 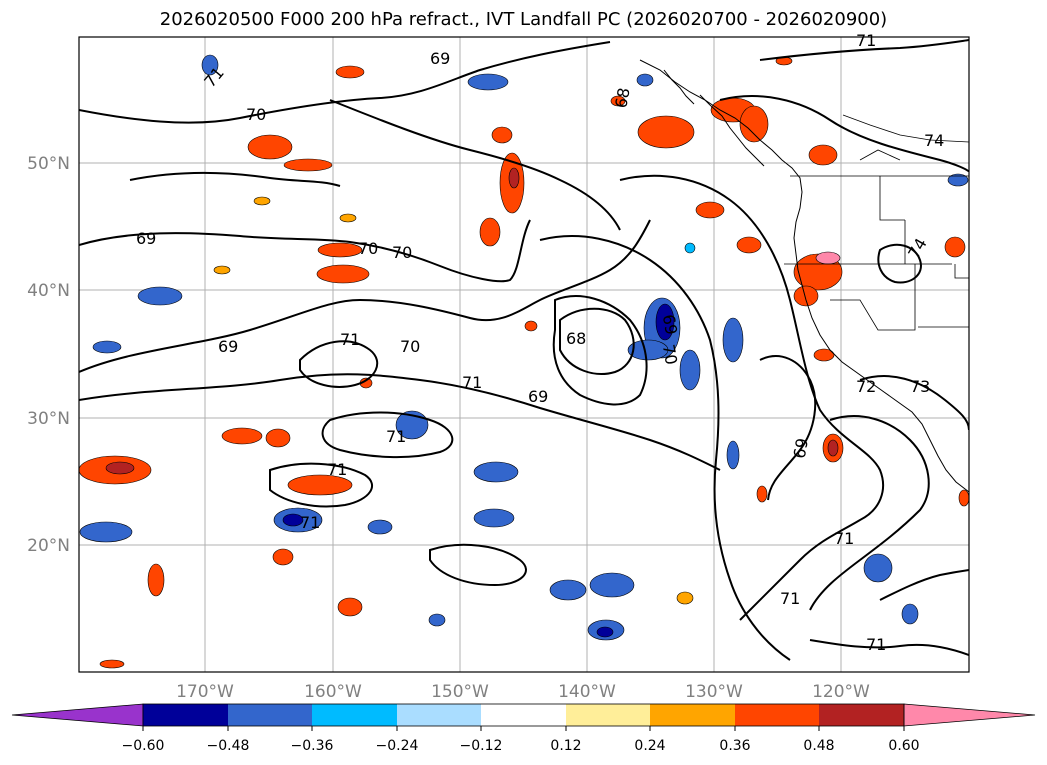 I want to click on contour-label: 72, so click(x=866, y=386).